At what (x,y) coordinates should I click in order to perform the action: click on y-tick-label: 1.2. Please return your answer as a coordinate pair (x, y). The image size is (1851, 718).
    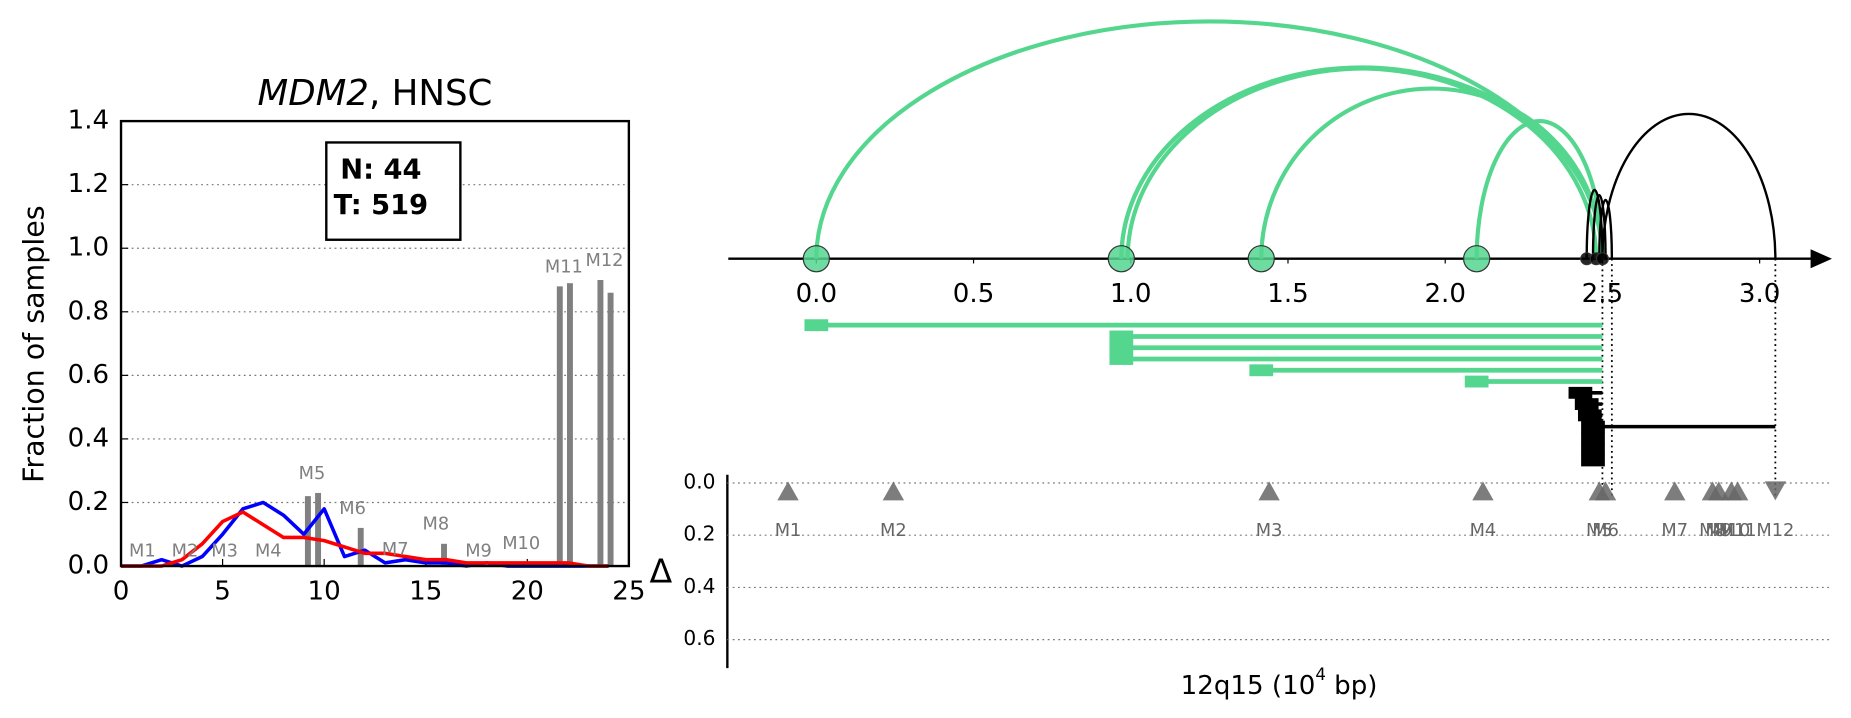
    Looking at the image, I should click on (88, 184).